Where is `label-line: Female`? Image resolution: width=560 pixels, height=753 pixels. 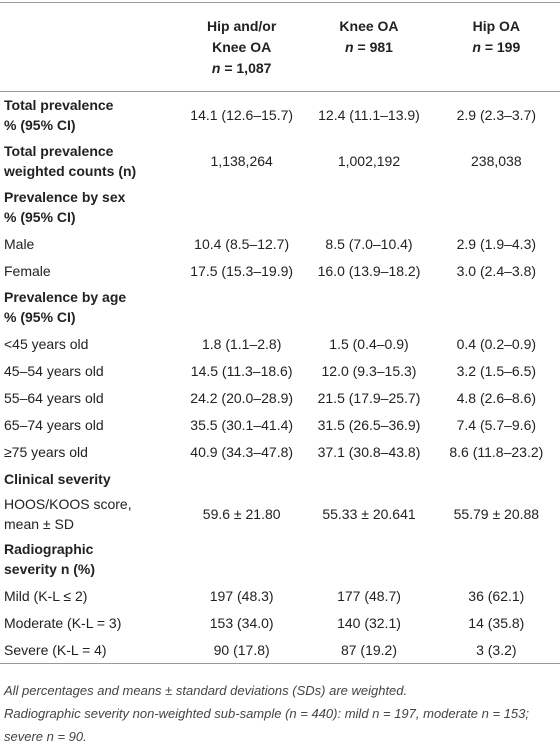
label-line: Female is located at coordinates (27, 270).